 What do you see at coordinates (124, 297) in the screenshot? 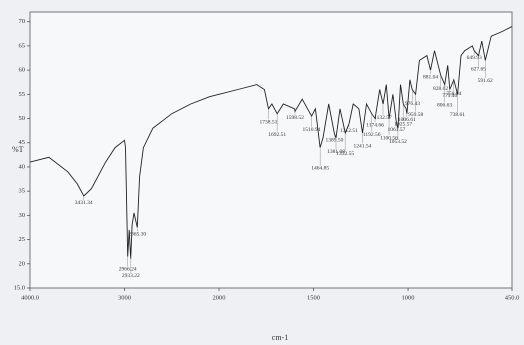
I see `x-tick-label: 3000` at bounding box center [124, 297].